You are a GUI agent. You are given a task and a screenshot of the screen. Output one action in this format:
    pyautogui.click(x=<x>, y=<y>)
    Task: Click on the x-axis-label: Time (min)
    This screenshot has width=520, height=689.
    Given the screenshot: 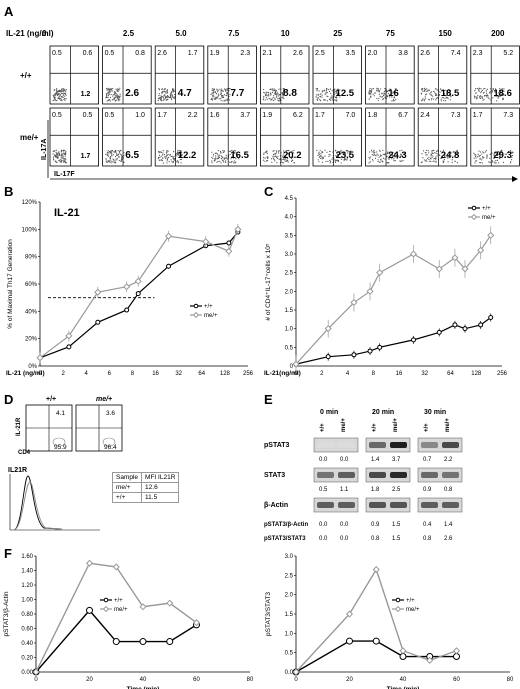 What is the action you would take?
    pyautogui.click(x=143, y=687)
    